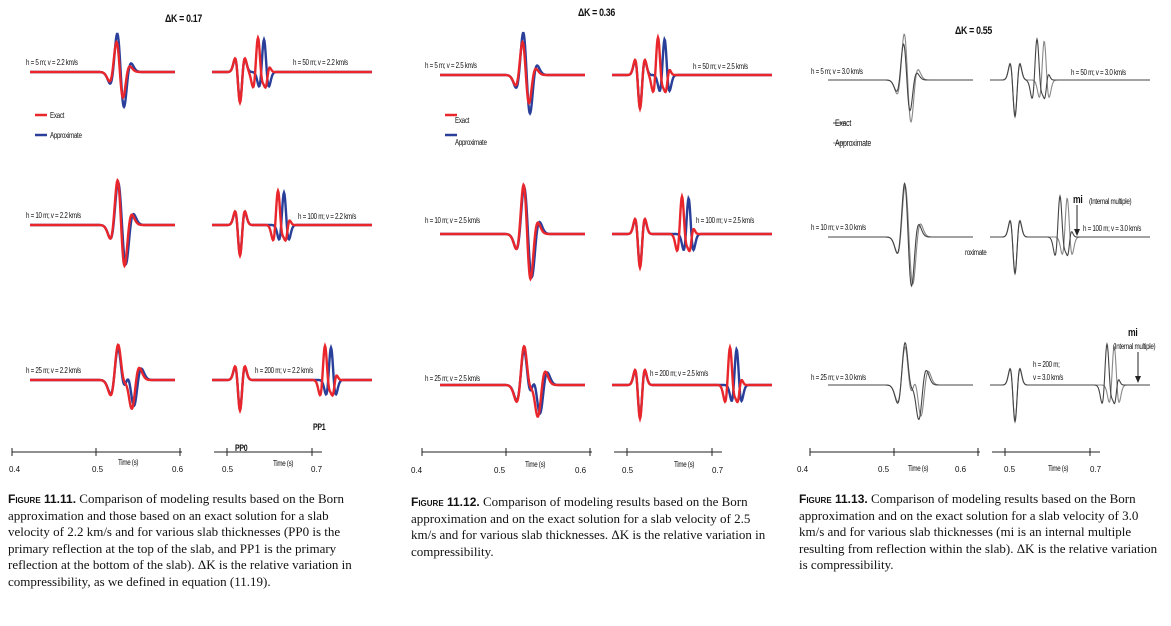 This screenshot has height=626, width=1171. What do you see at coordinates (52, 62) in the screenshot?
I see `trace-label: h = 5 m; v = 2.2 km/s` at bounding box center [52, 62].